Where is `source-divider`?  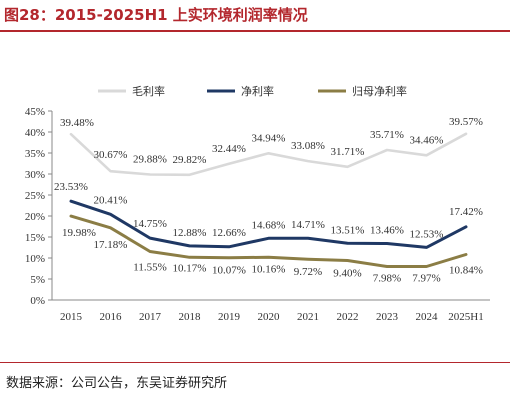
source-divider is located at coordinates (255, 362).